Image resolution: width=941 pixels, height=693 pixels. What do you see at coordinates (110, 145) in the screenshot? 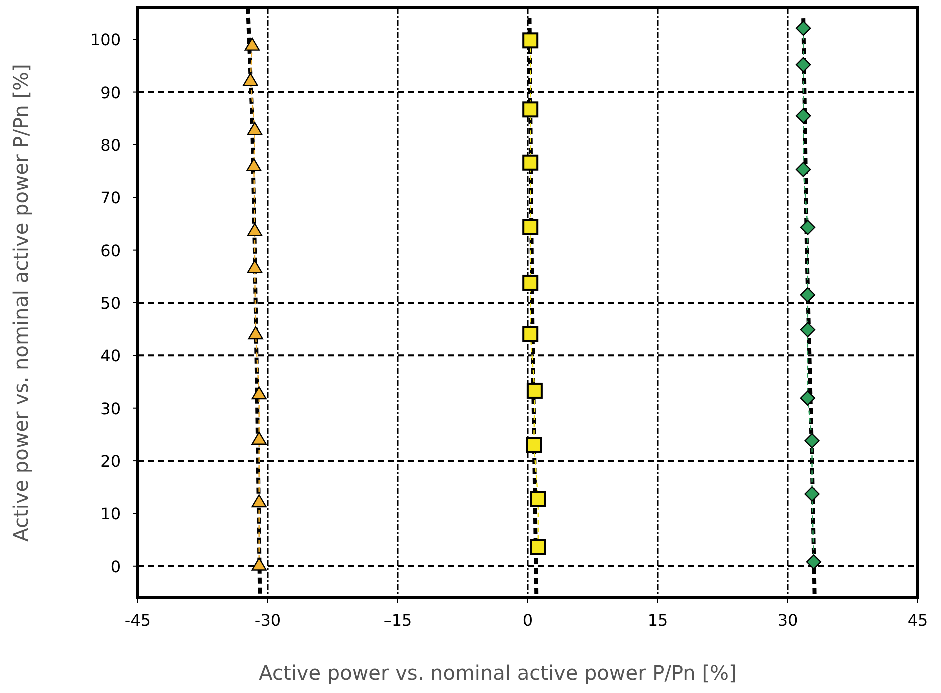
I see `y-tick-label: 80` at bounding box center [110, 145].